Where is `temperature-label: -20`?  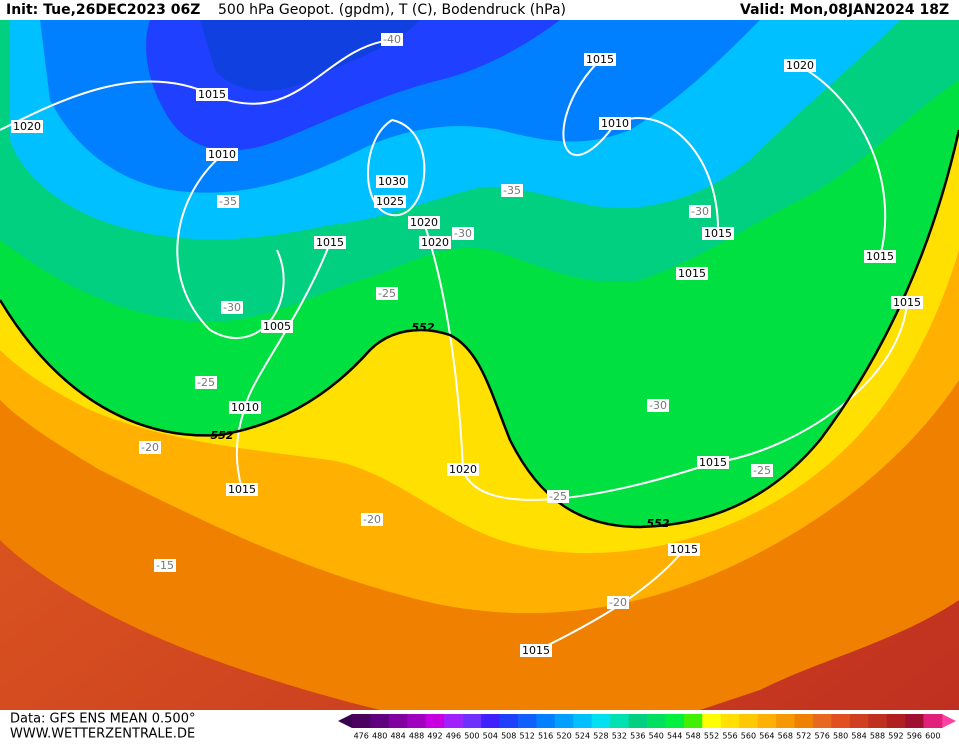
temperature-label: -20 is located at coordinates (150, 447).